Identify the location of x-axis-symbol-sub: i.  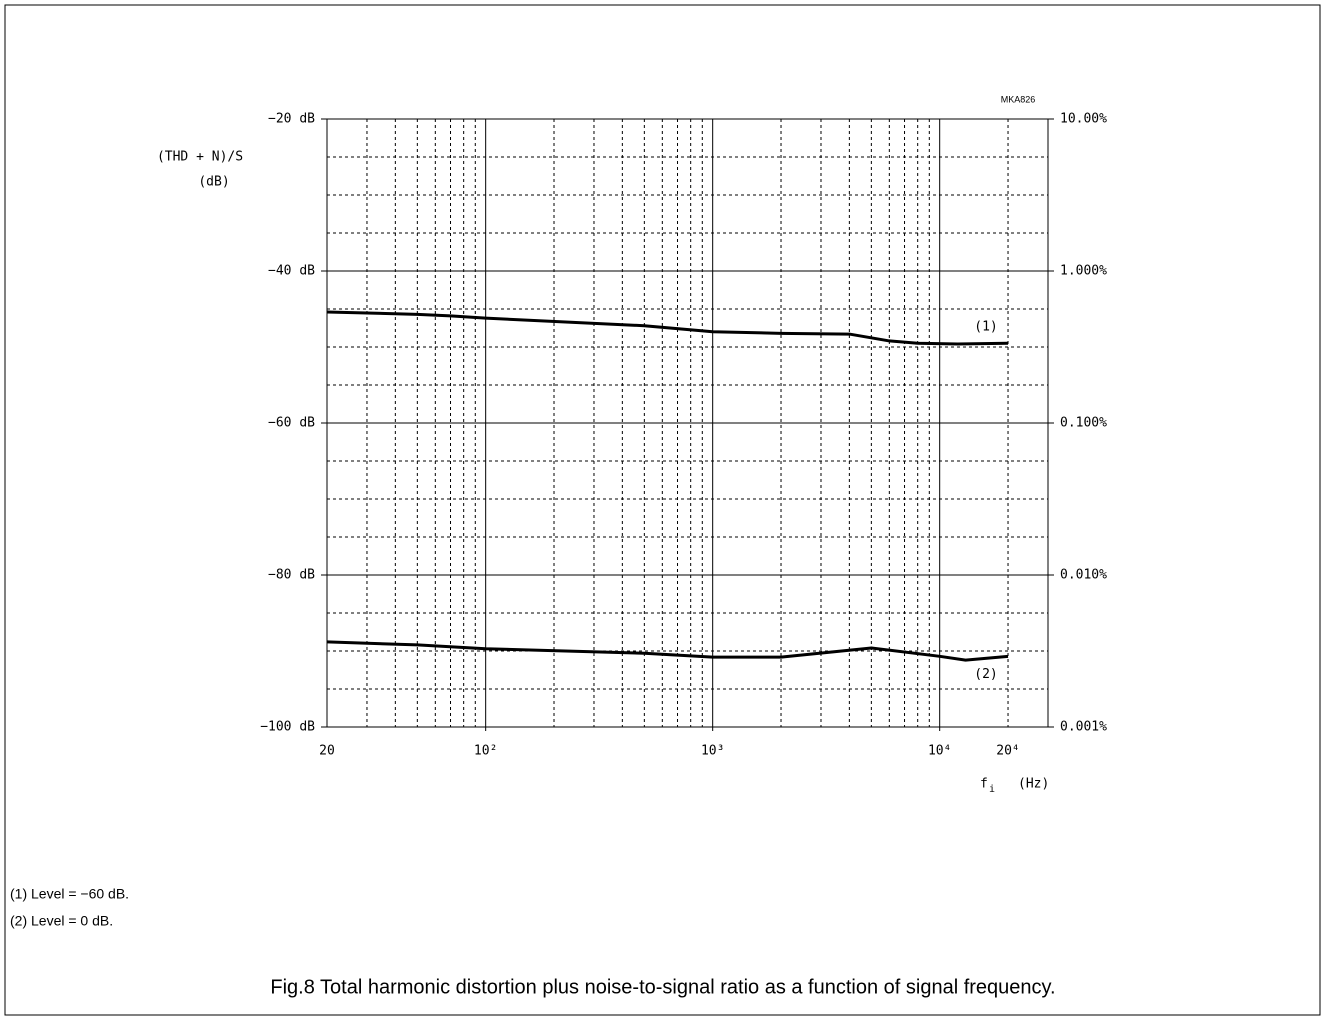
(992, 789).